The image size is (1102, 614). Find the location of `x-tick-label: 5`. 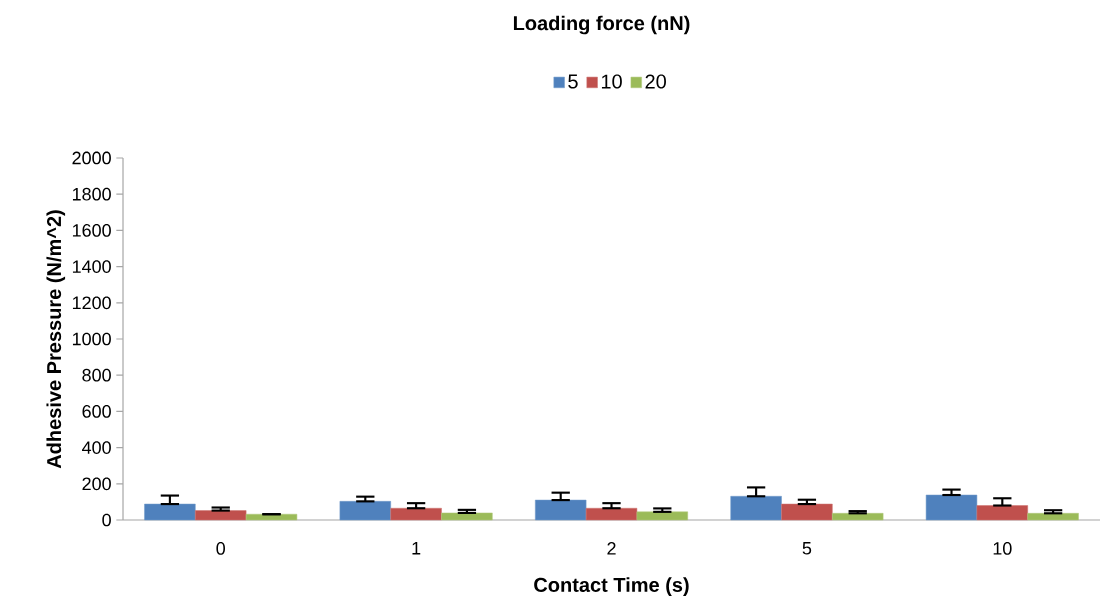

x-tick-label: 5 is located at coordinates (807, 548).